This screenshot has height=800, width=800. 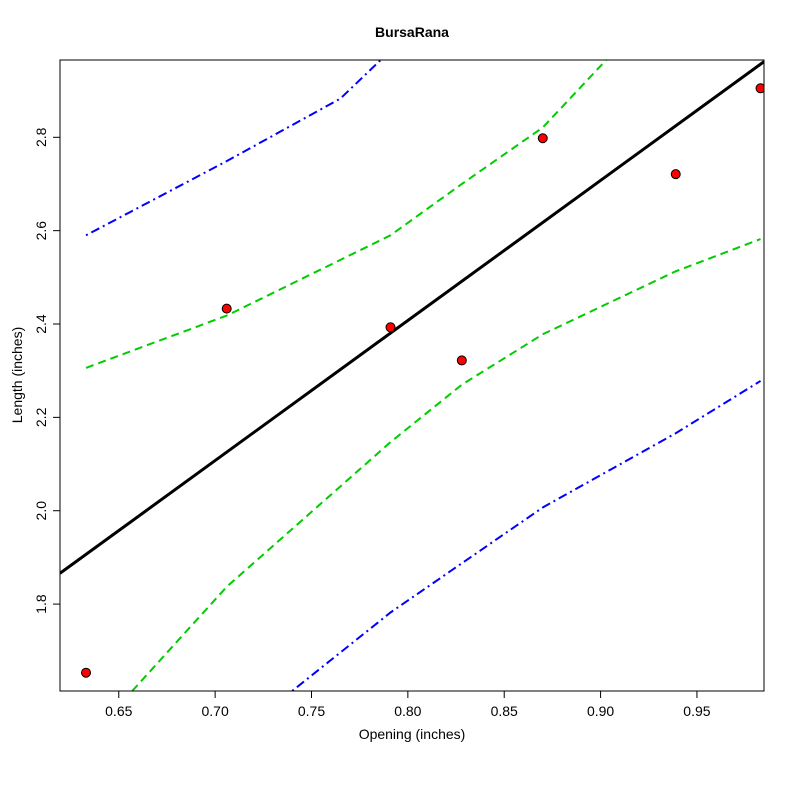 What do you see at coordinates (46, 370) in the screenshot?
I see `y-axis: 1.8 2.0 2.2 2.4 2.6 2.8` at bounding box center [46, 370].